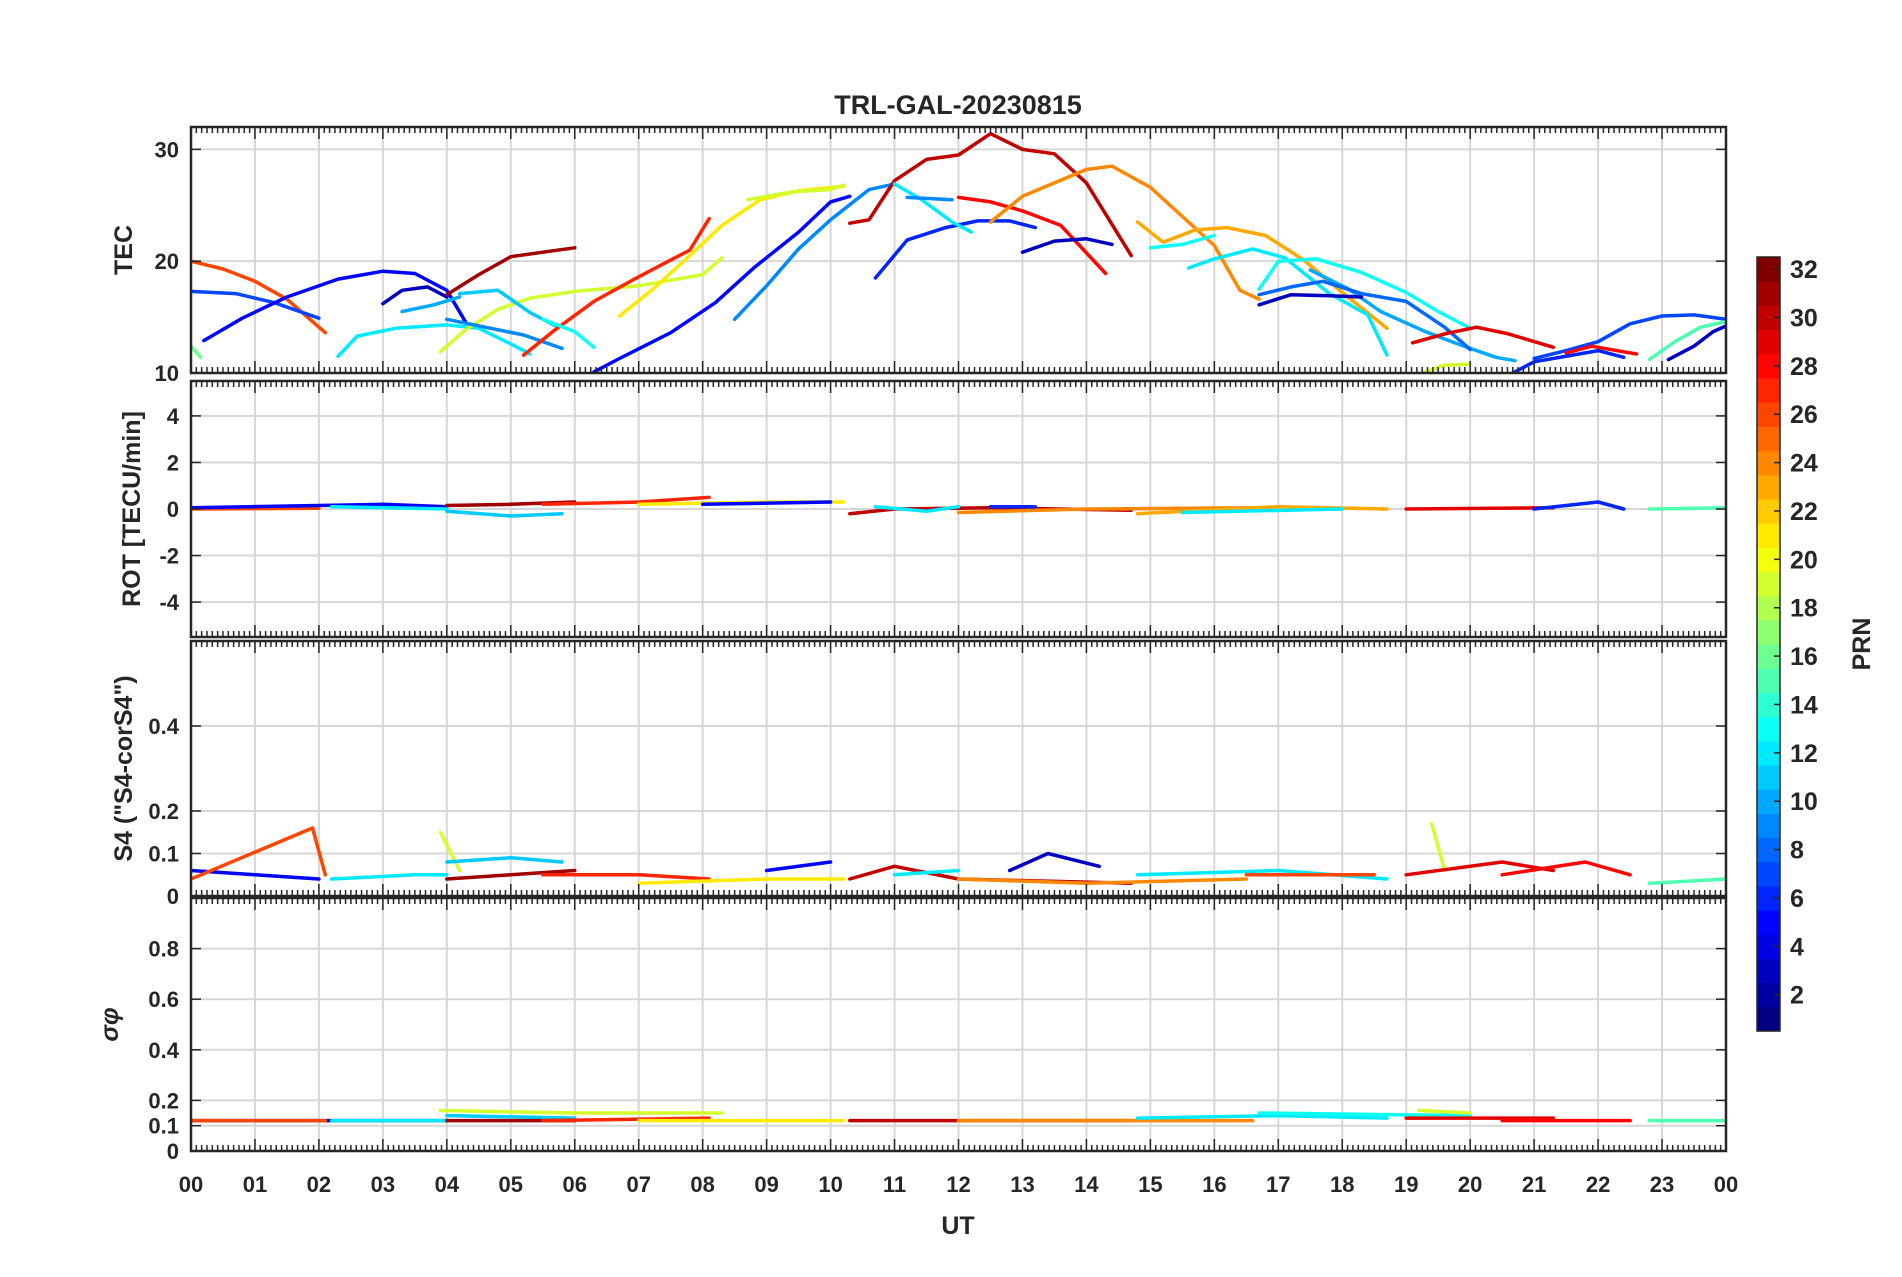 The width and height of the screenshot is (1902, 1277). Describe the element at coordinates (163, 999) in the screenshot. I see `y-tick-label: 0.6` at that location.